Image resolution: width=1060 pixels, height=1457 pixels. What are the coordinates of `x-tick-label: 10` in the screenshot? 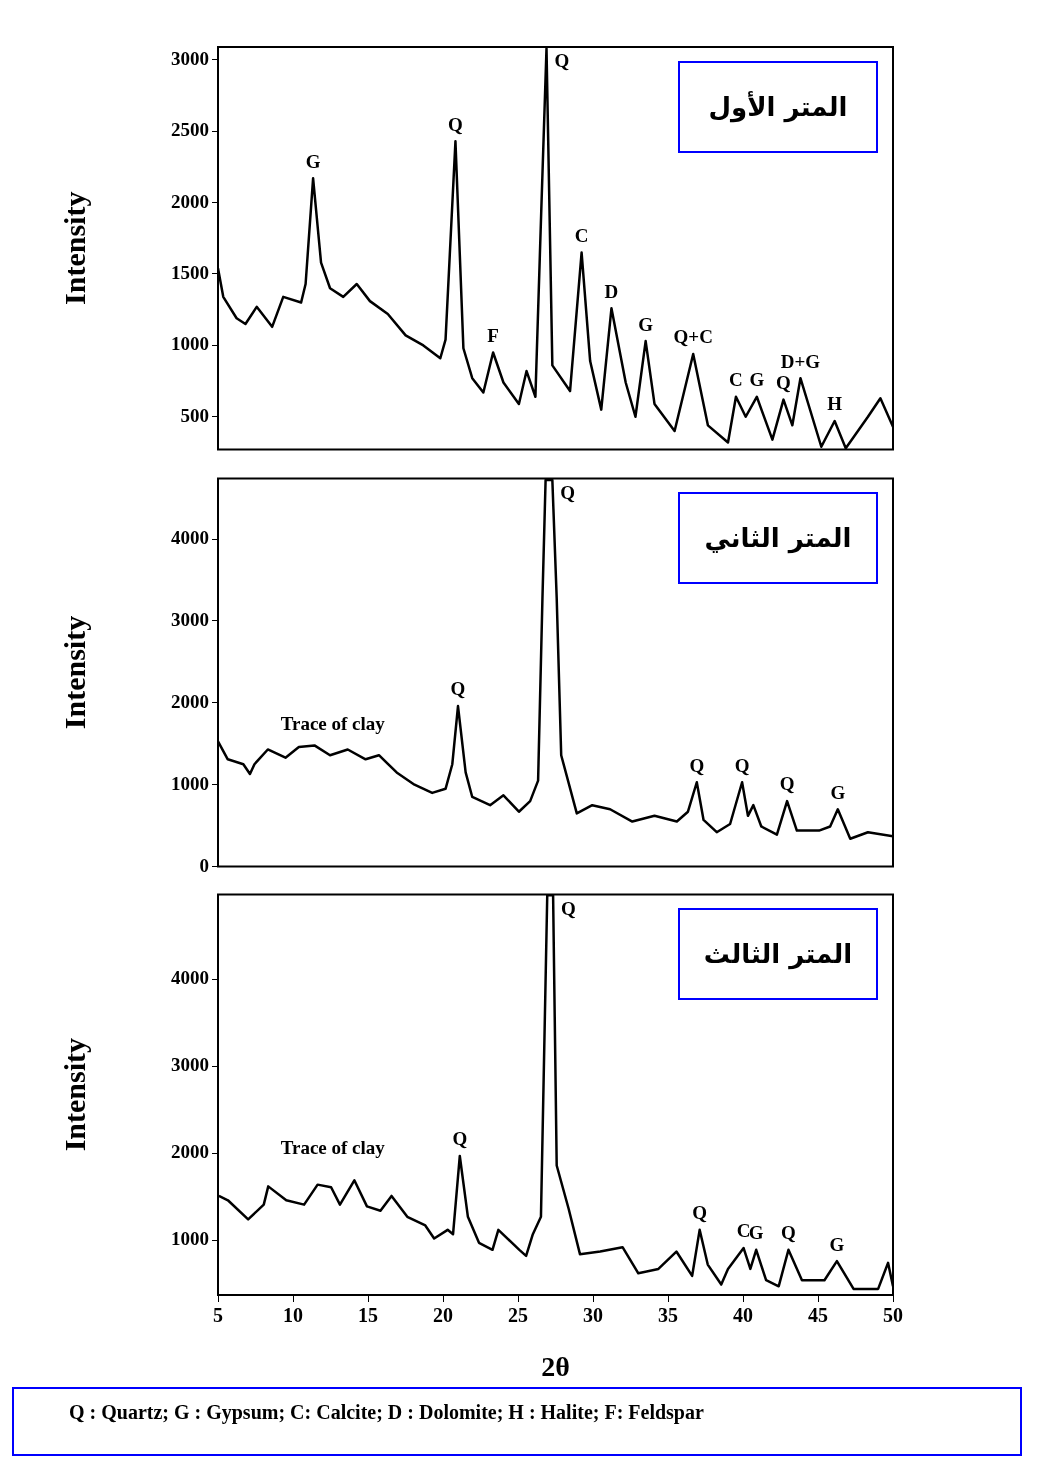 It's located at (293, 1315).